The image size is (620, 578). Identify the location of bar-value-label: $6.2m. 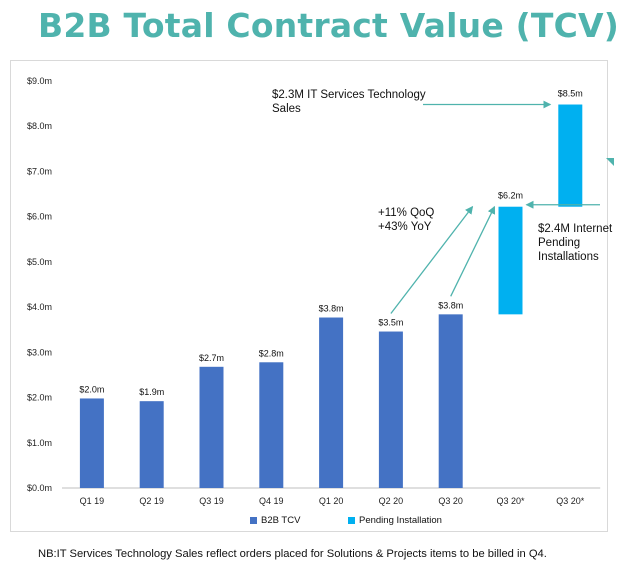
(510, 196).